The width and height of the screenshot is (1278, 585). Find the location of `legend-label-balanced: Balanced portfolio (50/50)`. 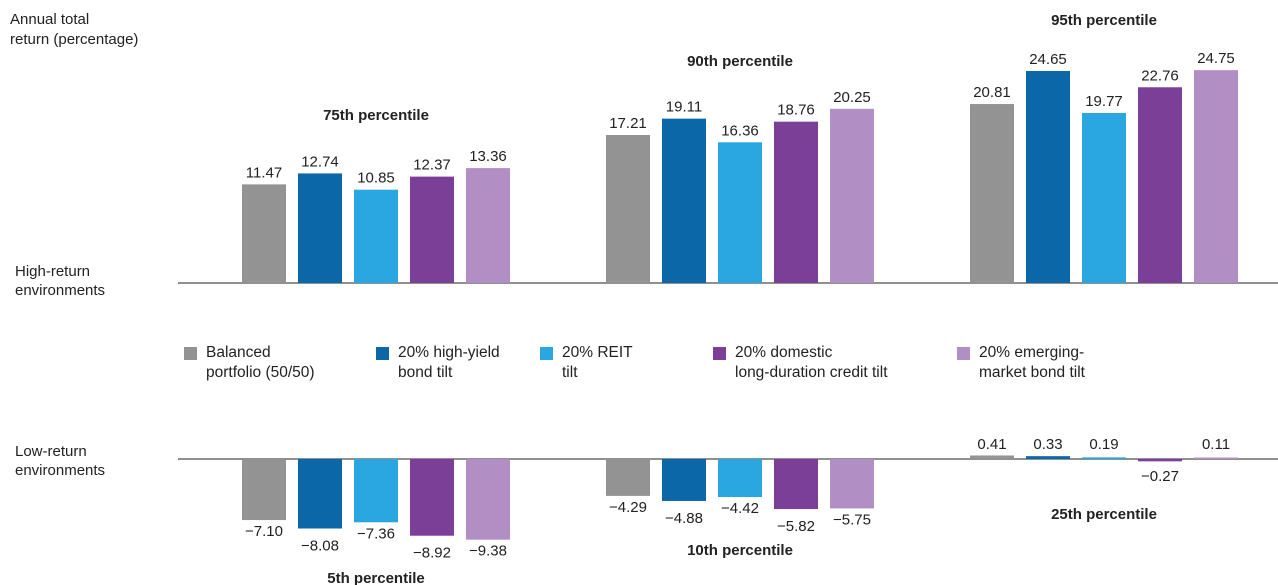

legend-label-balanced: Balanced portfolio (50/50) is located at coordinates (260, 362).